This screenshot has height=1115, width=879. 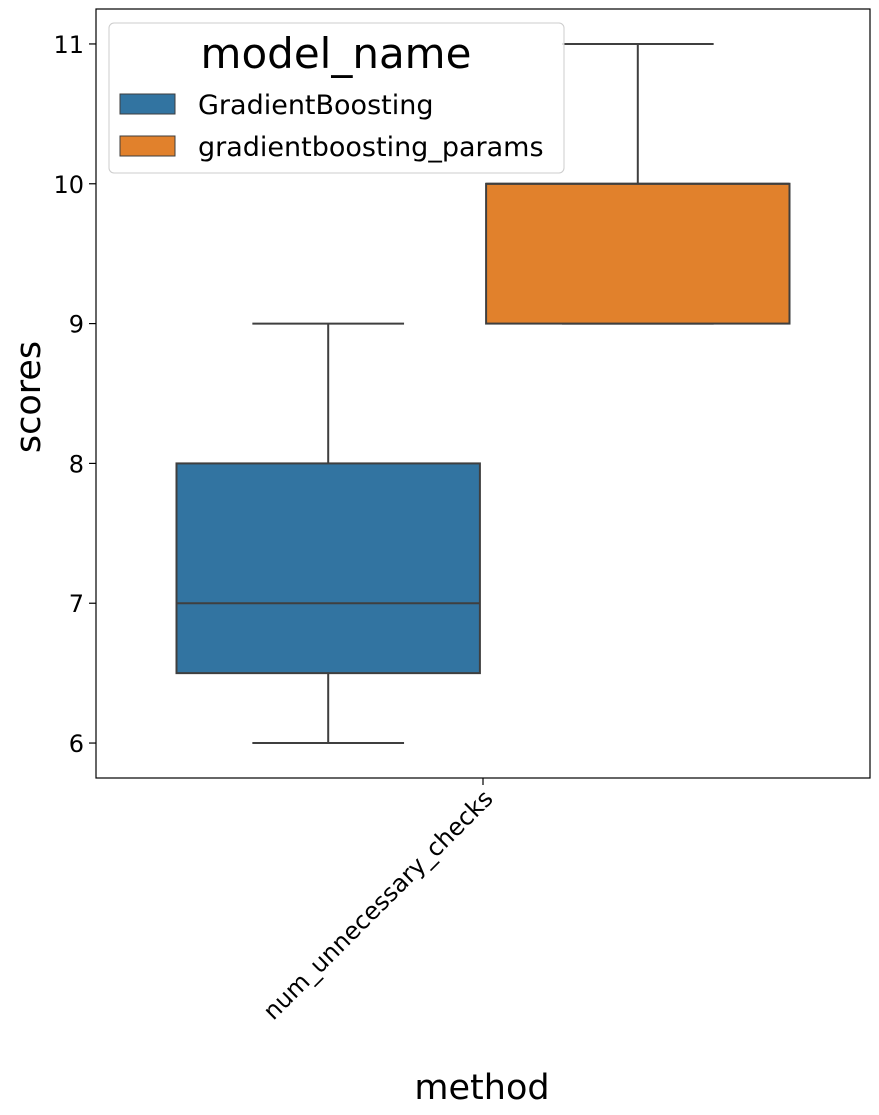 What do you see at coordinates (68, 45) in the screenshot?
I see `y-tick-label: 11` at bounding box center [68, 45].